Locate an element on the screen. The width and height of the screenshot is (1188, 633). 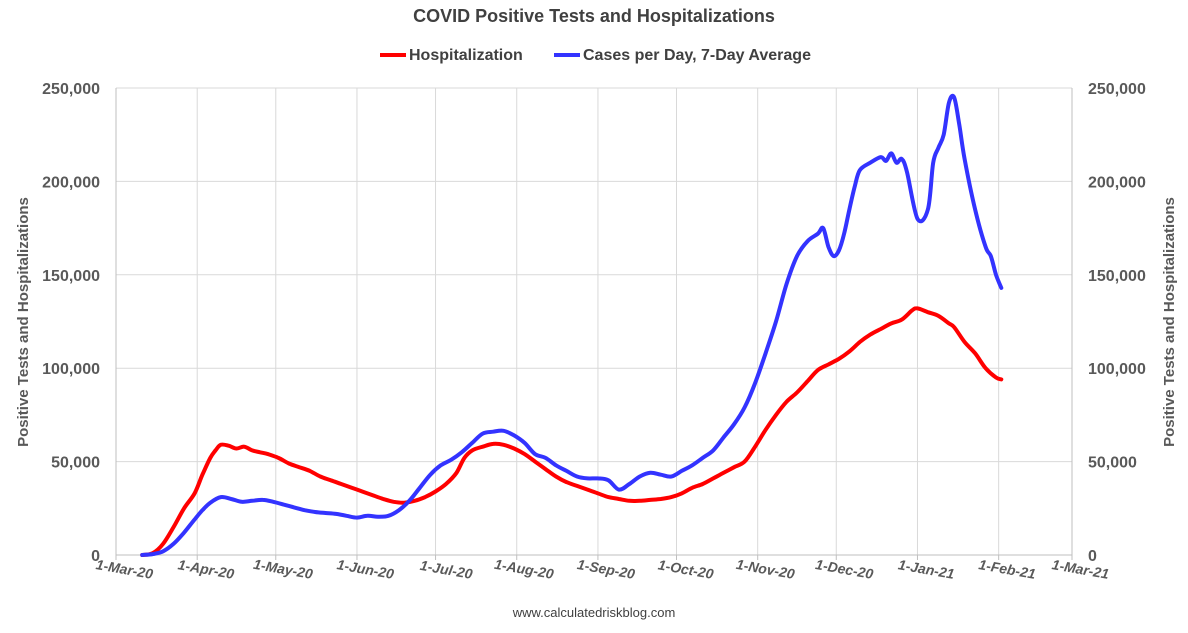
x-tick-label: 1-Mar-20 is located at coordinates (125, 569).